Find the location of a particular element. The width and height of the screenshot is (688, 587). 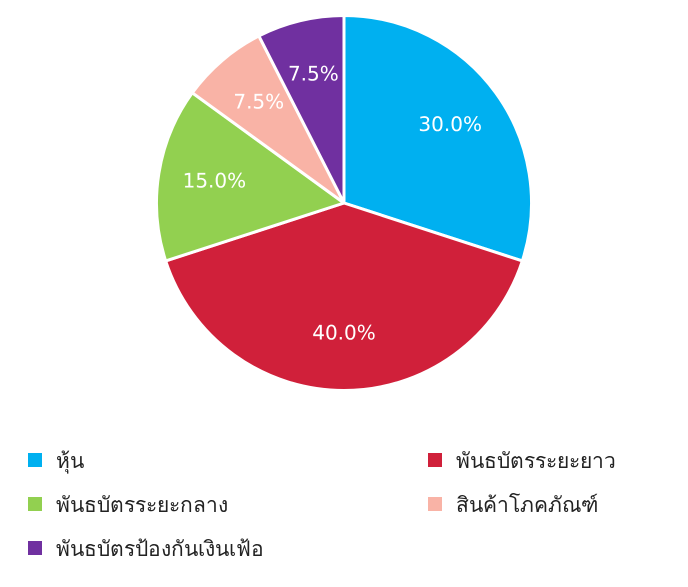

legend-label: พันธบัตรป้องกันเงินเฟ้อ is located at coordinates (160, 549).